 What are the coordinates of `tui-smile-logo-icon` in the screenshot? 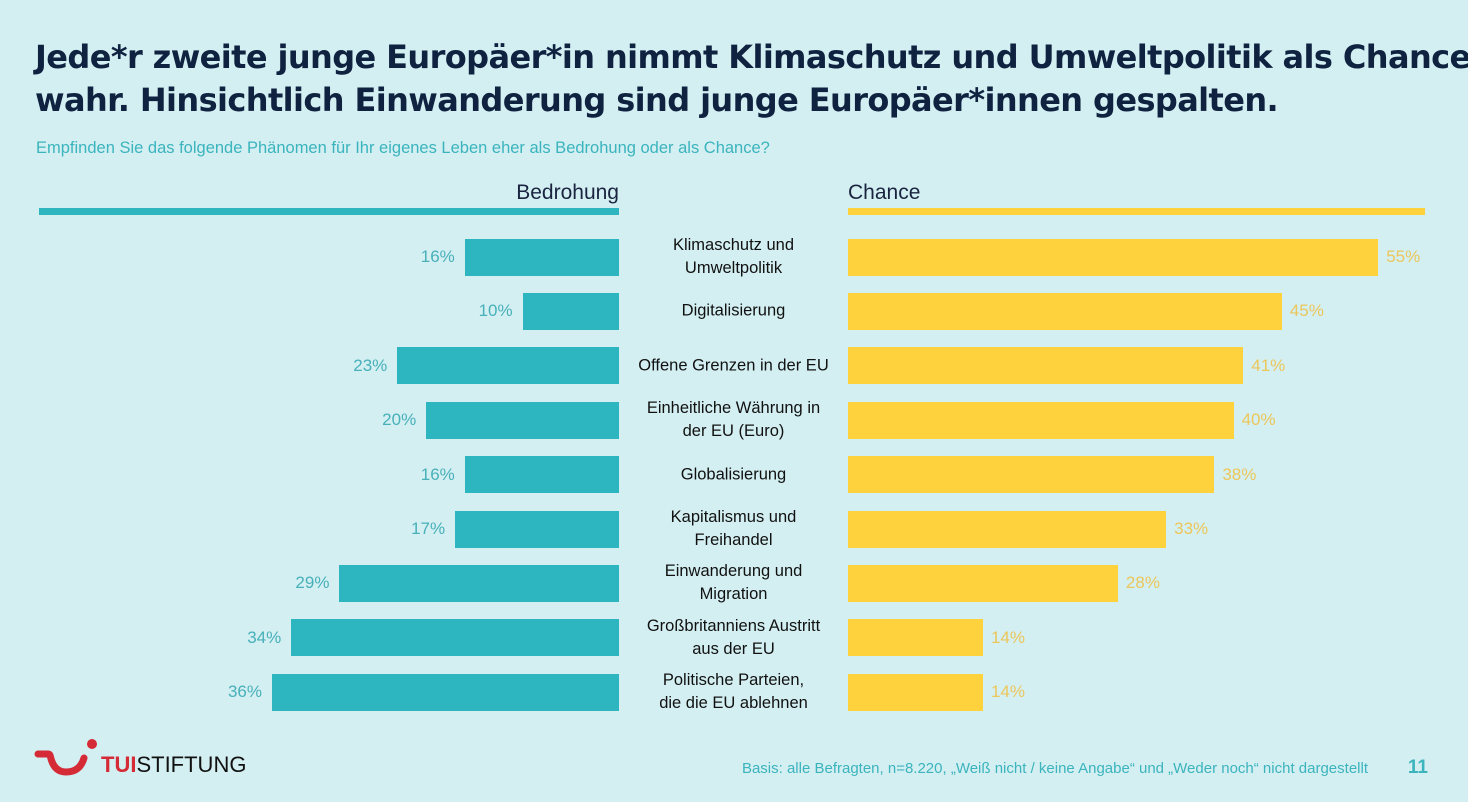 It's located at (65, 757).